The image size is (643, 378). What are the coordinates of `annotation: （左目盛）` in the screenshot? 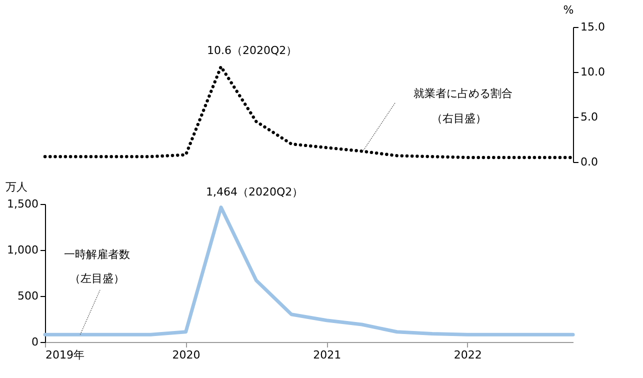 It's located at (97, 278).